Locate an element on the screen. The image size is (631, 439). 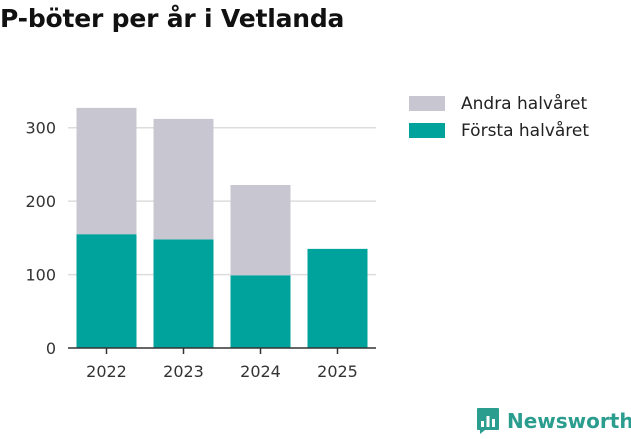
legend: Andra halvåret Första halvåret is located at coordinates (499, 117).